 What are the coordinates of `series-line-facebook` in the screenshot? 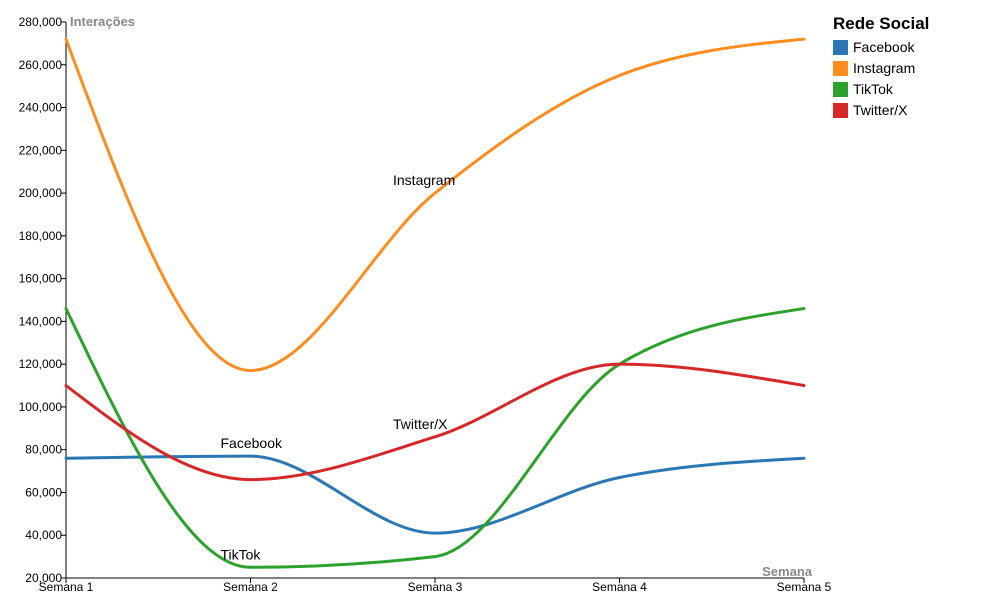 It's located at (435, 494).